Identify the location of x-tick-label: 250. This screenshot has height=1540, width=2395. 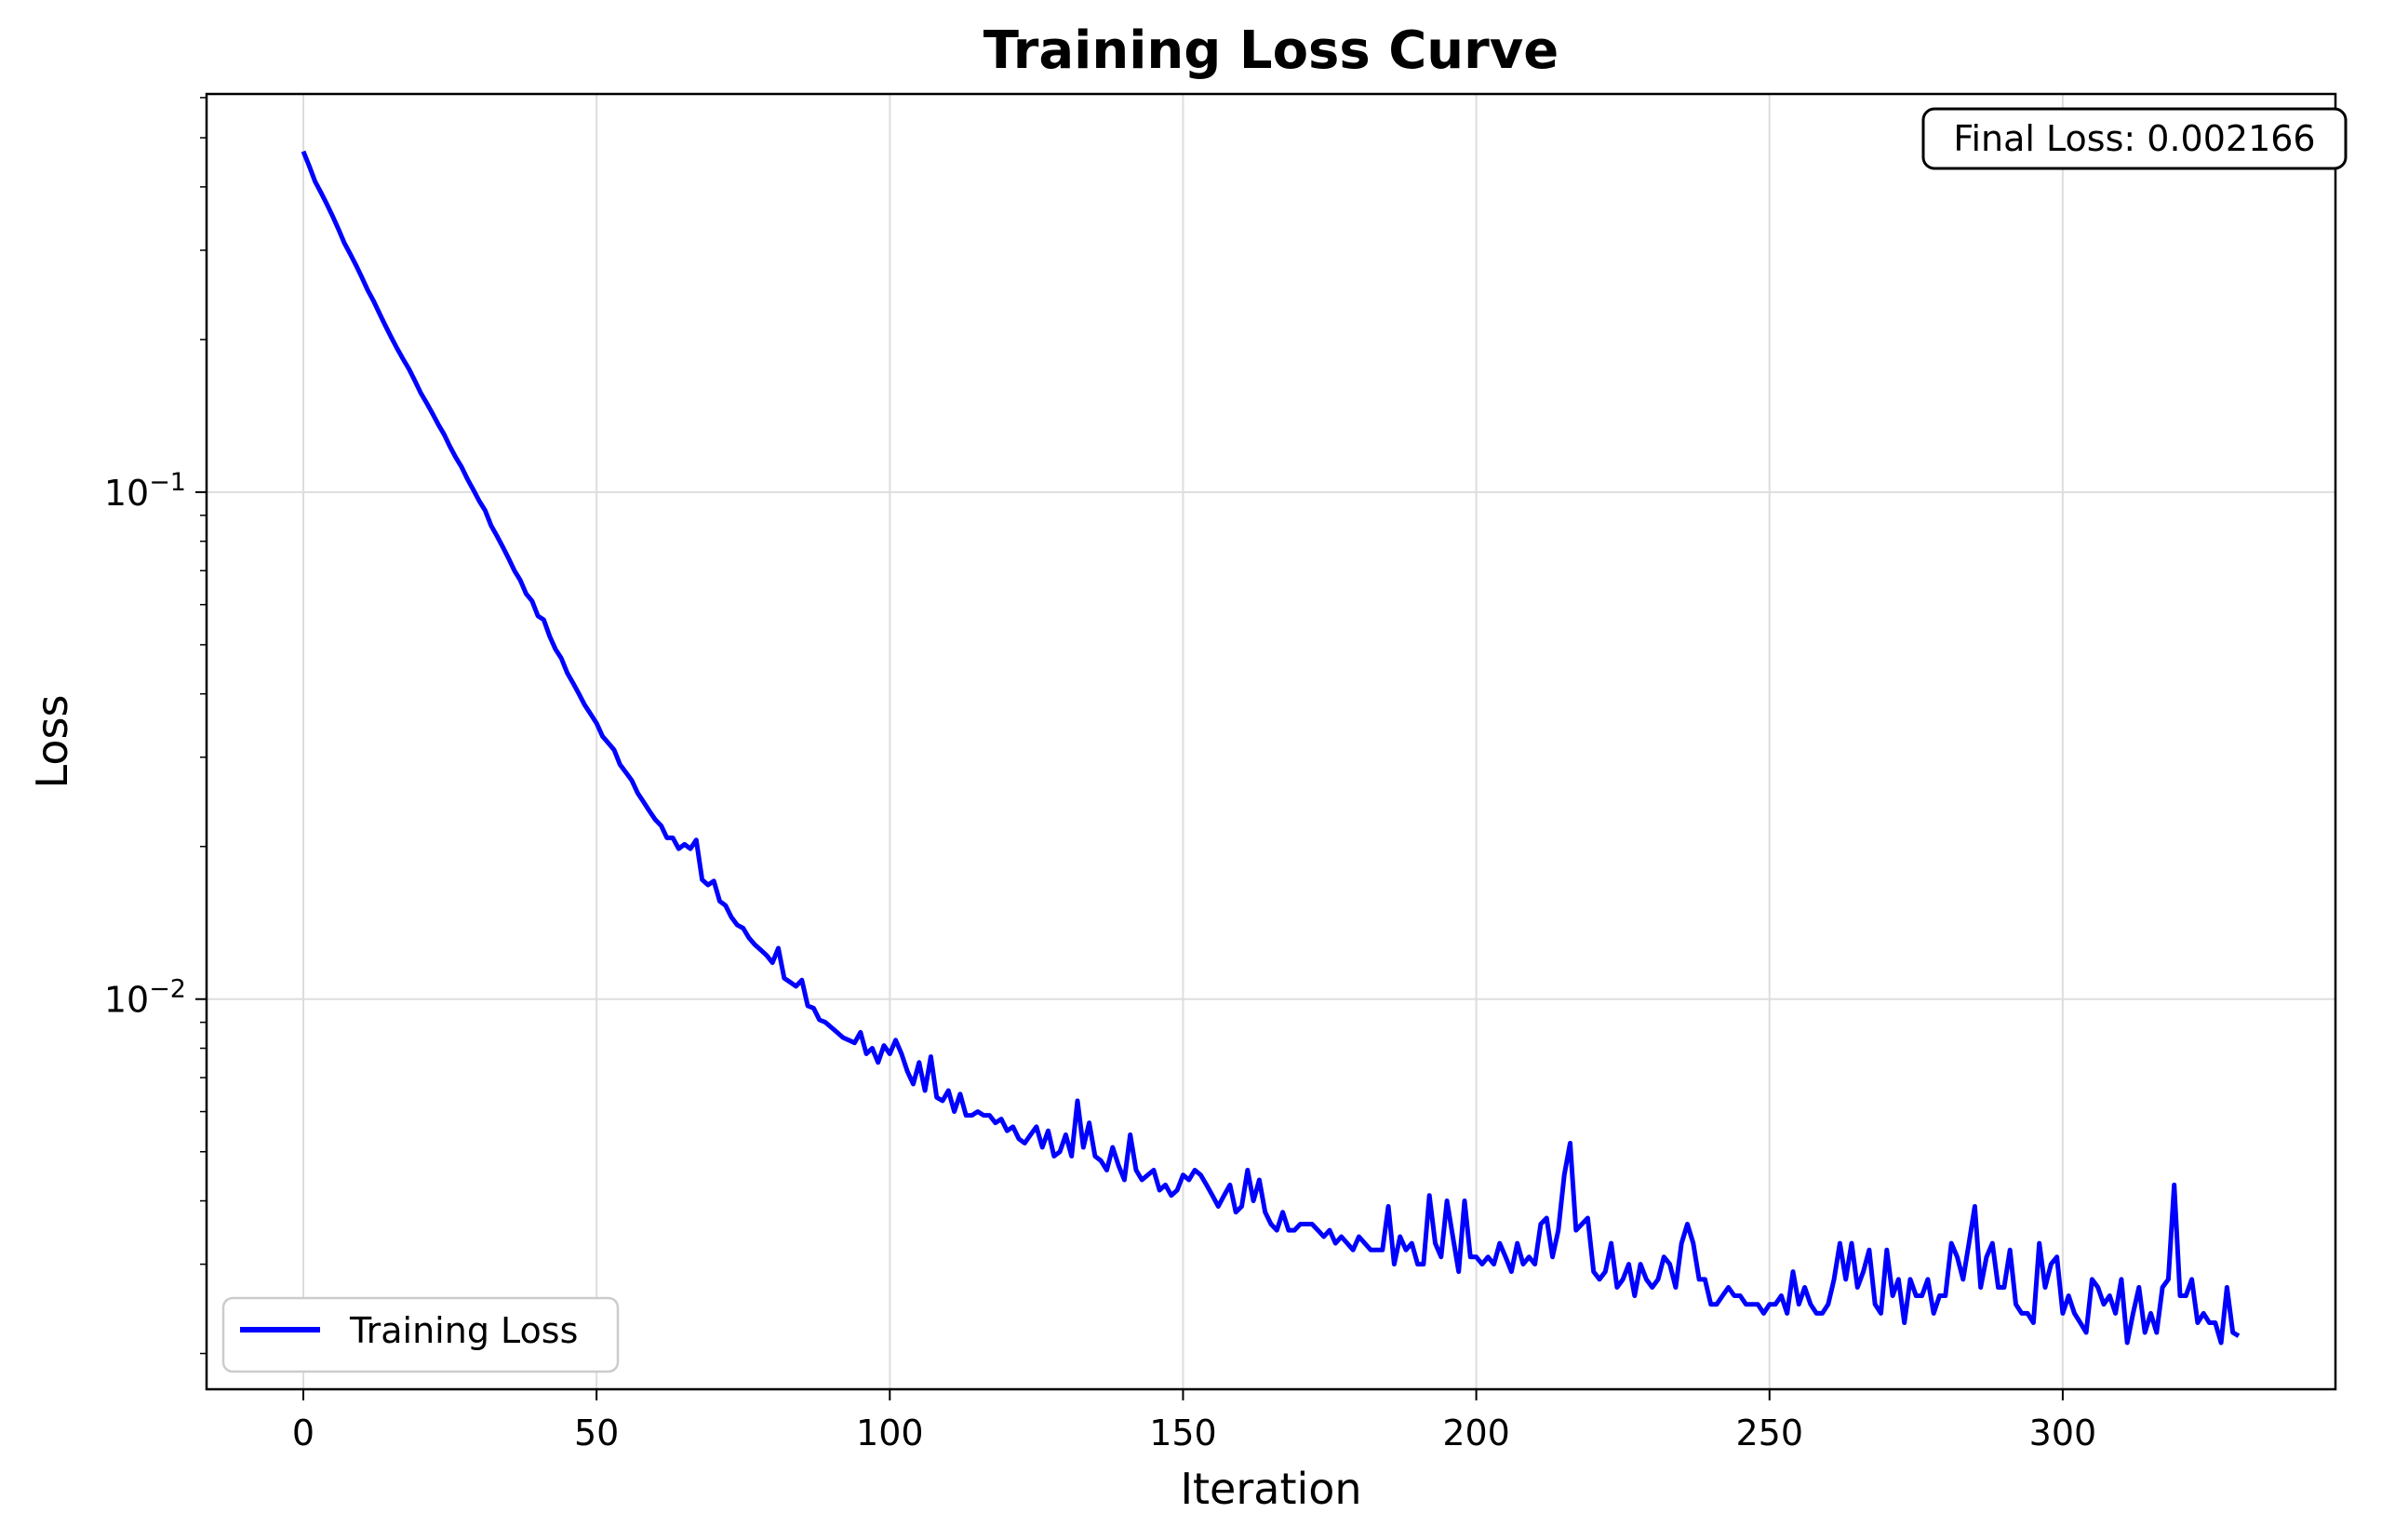
(1769, 1433).